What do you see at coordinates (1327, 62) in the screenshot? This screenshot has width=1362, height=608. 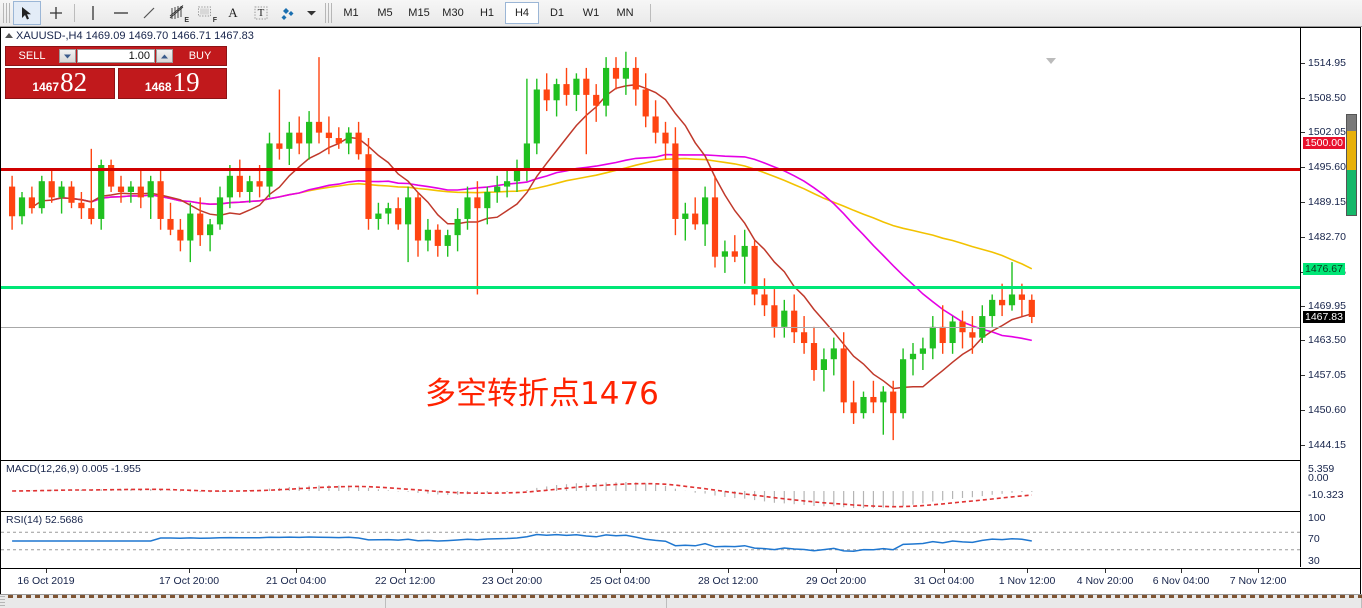 I see `price-axis-label: 1514.95` at bounding box center [1327, 62].